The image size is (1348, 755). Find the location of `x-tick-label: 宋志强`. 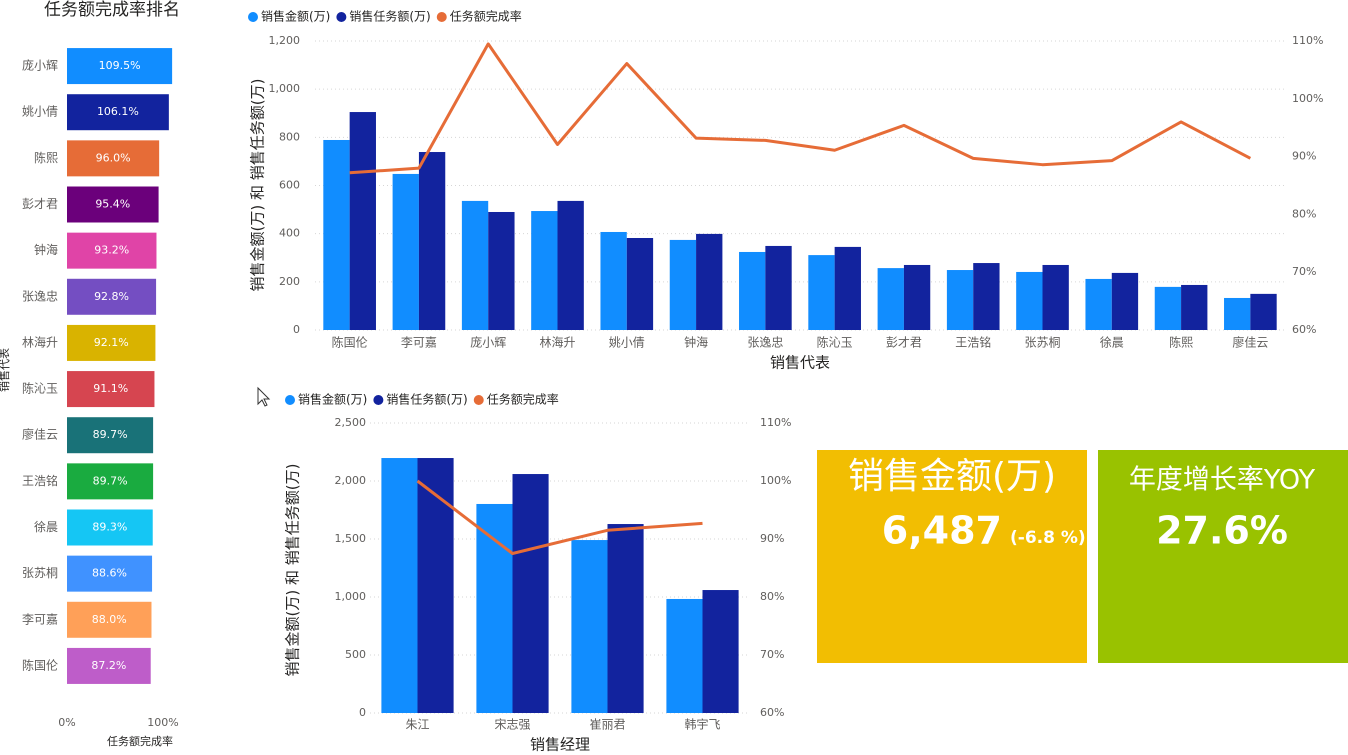

x-tick-label: 宋志强 is located at coordinates (512, 724).